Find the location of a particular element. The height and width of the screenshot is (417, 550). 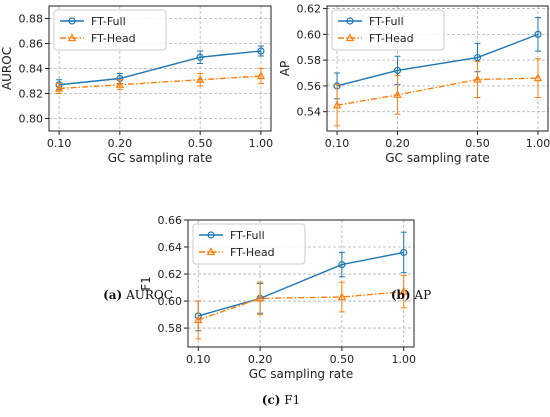

y-tick-label: 0.80 is located at coordinates (31, 119).